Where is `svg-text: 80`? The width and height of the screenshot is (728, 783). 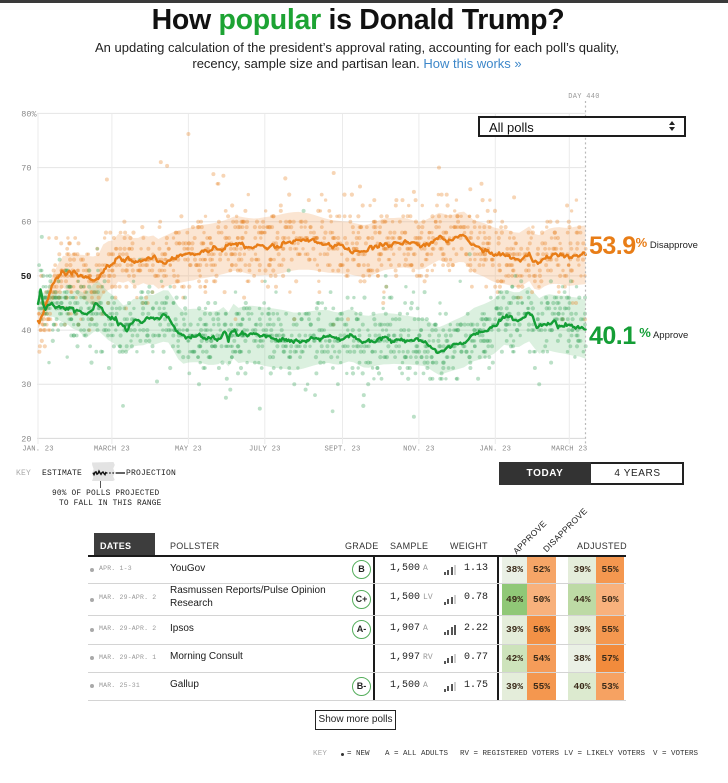 svg-text: 80 is located at coordinates (26, 114).